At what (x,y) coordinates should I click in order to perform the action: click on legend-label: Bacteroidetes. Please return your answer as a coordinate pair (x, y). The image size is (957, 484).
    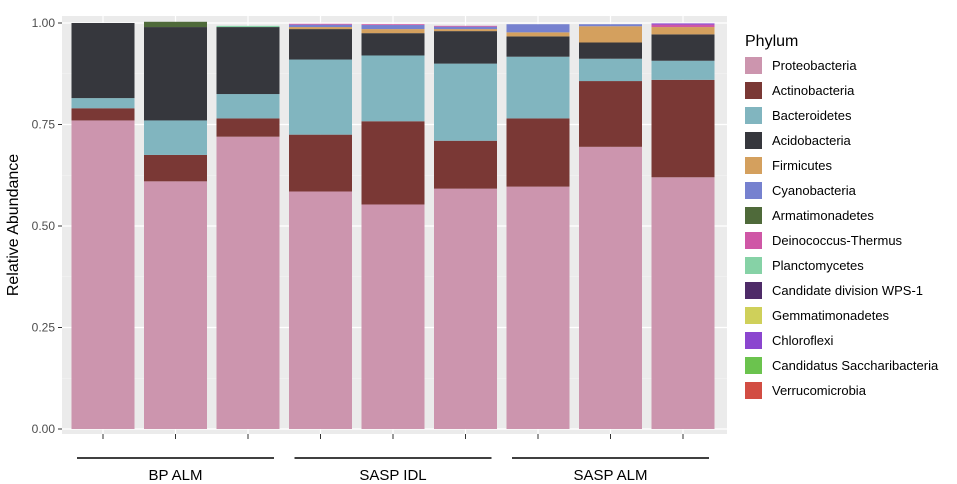
    Looking at the image, I should click on (812, 115).